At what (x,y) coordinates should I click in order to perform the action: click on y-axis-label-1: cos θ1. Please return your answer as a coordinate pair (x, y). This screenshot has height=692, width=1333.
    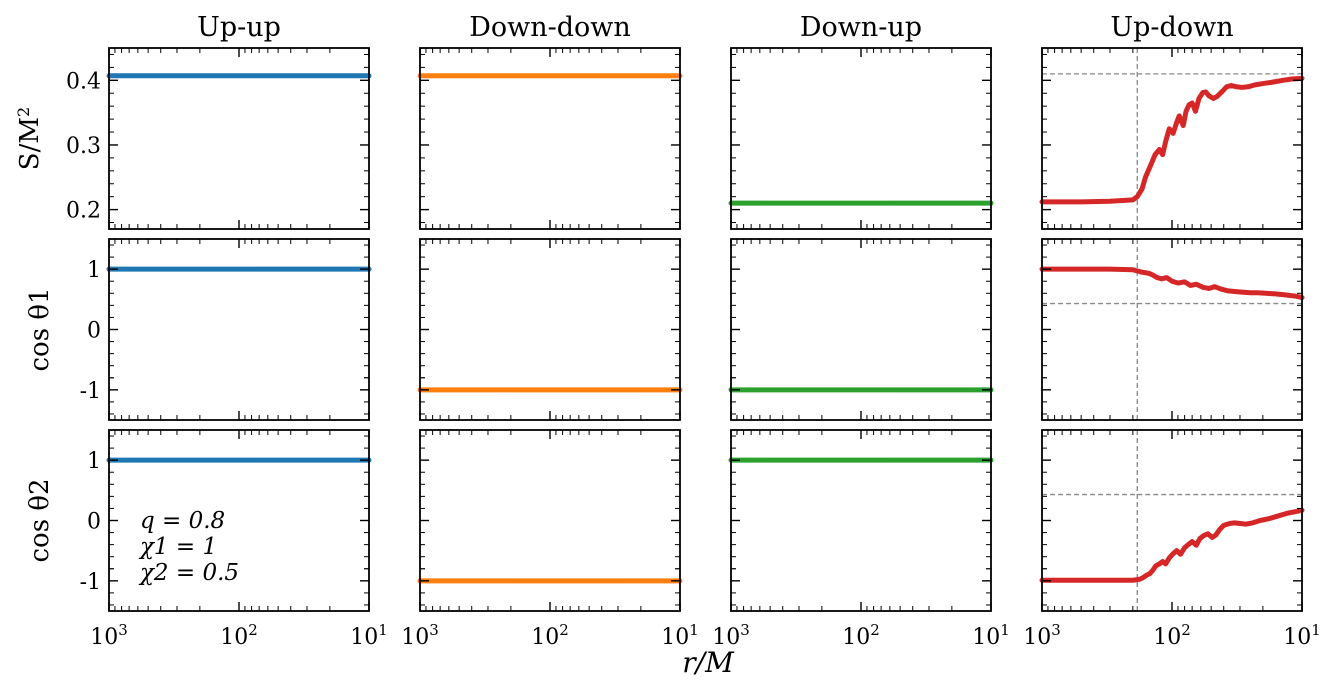
    Looking at the image, I should click on (40, 329).